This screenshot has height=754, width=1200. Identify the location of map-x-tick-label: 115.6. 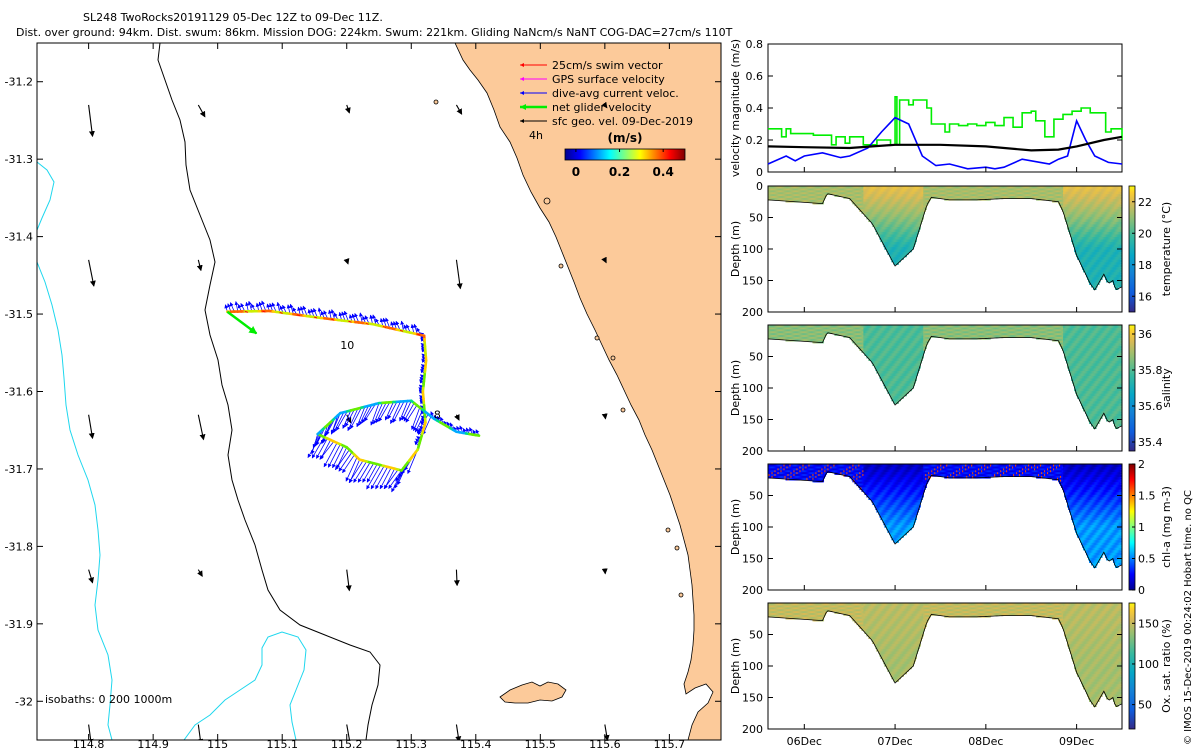
(605, 744).